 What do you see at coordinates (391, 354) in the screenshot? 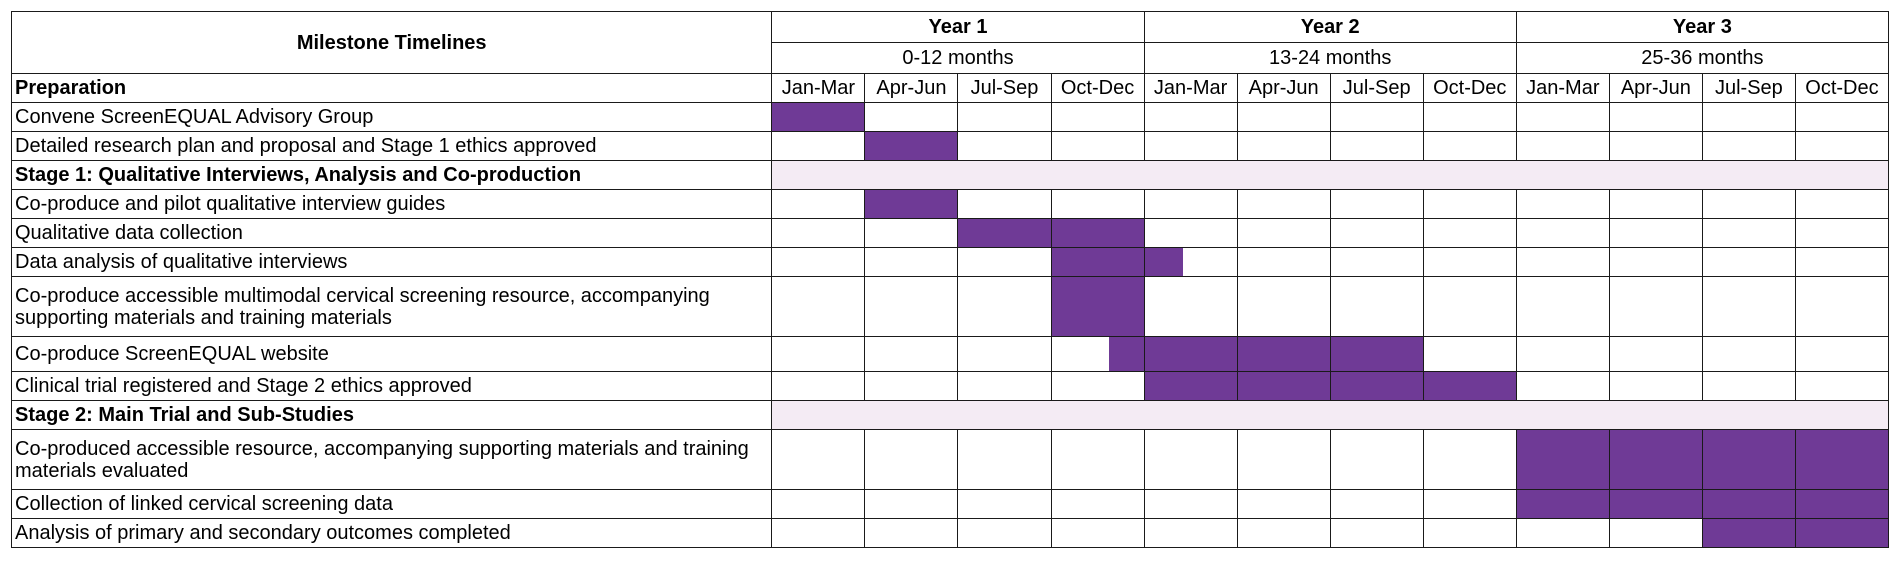
I see `task-label: Co-produce ScreenEQUAL website` at bounding box center [391, 354].